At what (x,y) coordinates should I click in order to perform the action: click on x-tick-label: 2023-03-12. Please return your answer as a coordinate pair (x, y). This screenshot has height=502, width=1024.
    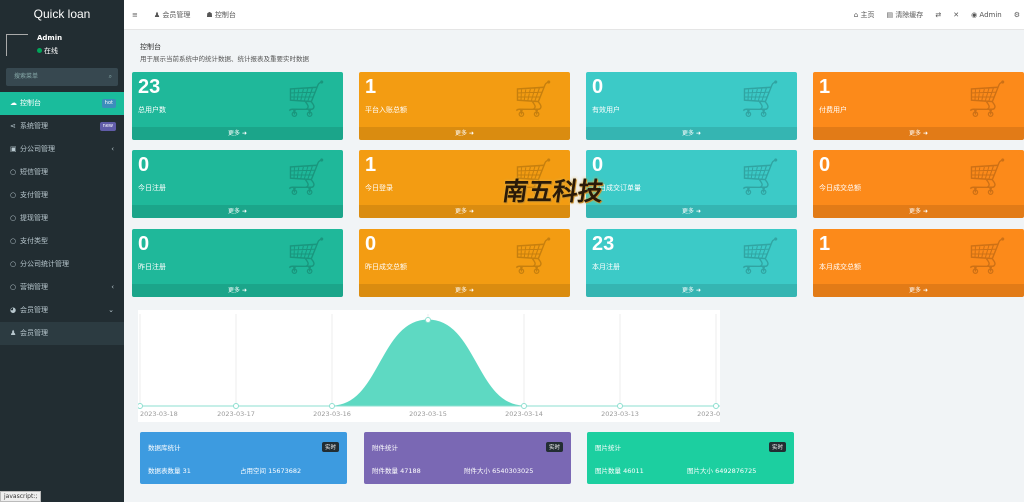
    Looking at the image, I should click on (708, 414).